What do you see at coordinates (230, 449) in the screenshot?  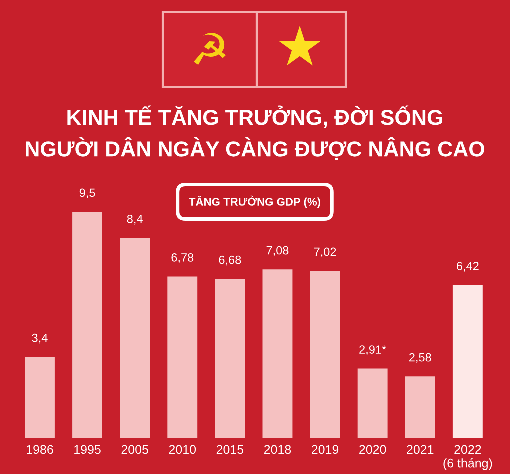 I see `x-tick-label: 2015` at bounding box center [230, 449].